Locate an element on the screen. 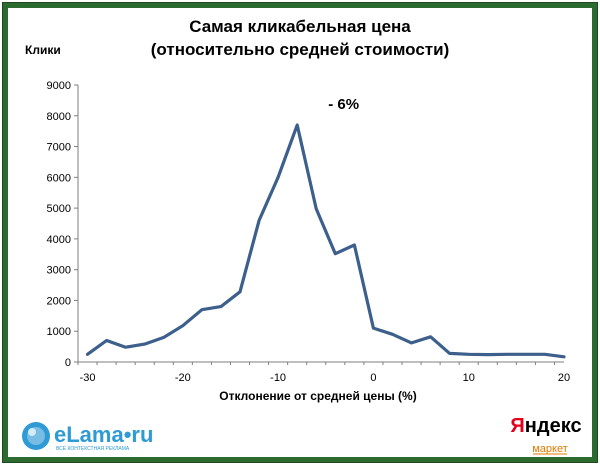  y-tick-label: 2000 is located at coordinates (59, 301).